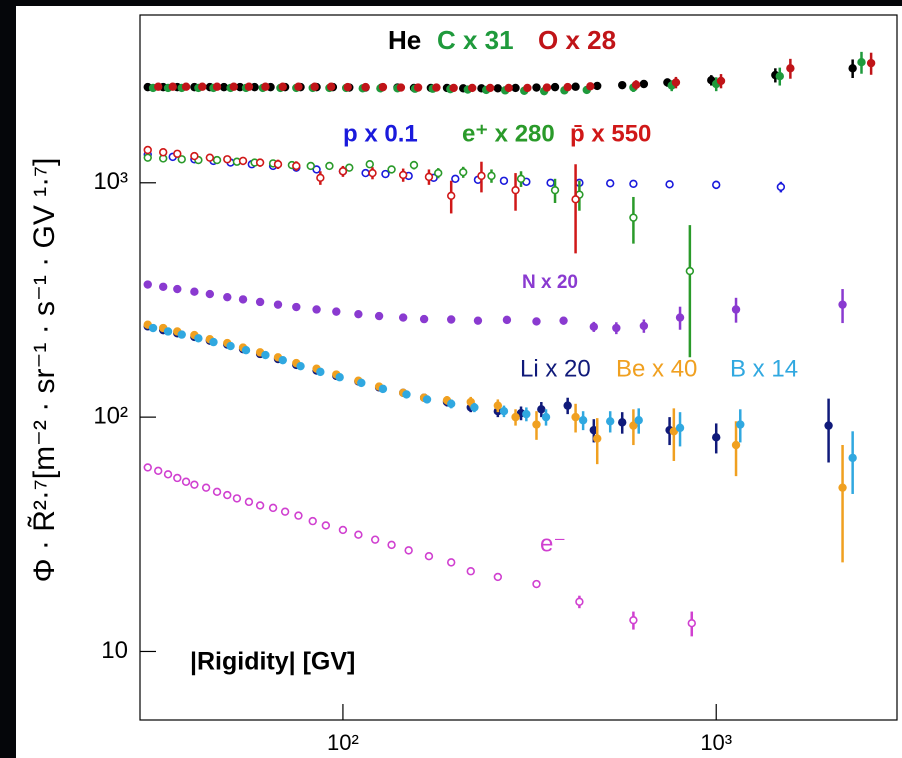 Image resolution: width=902 pixels, height=758 pixels. What do you see at coordinates (555, 368) in the screenshot?
I see `series-label: Li x 20` at bounding box center [555, 368].